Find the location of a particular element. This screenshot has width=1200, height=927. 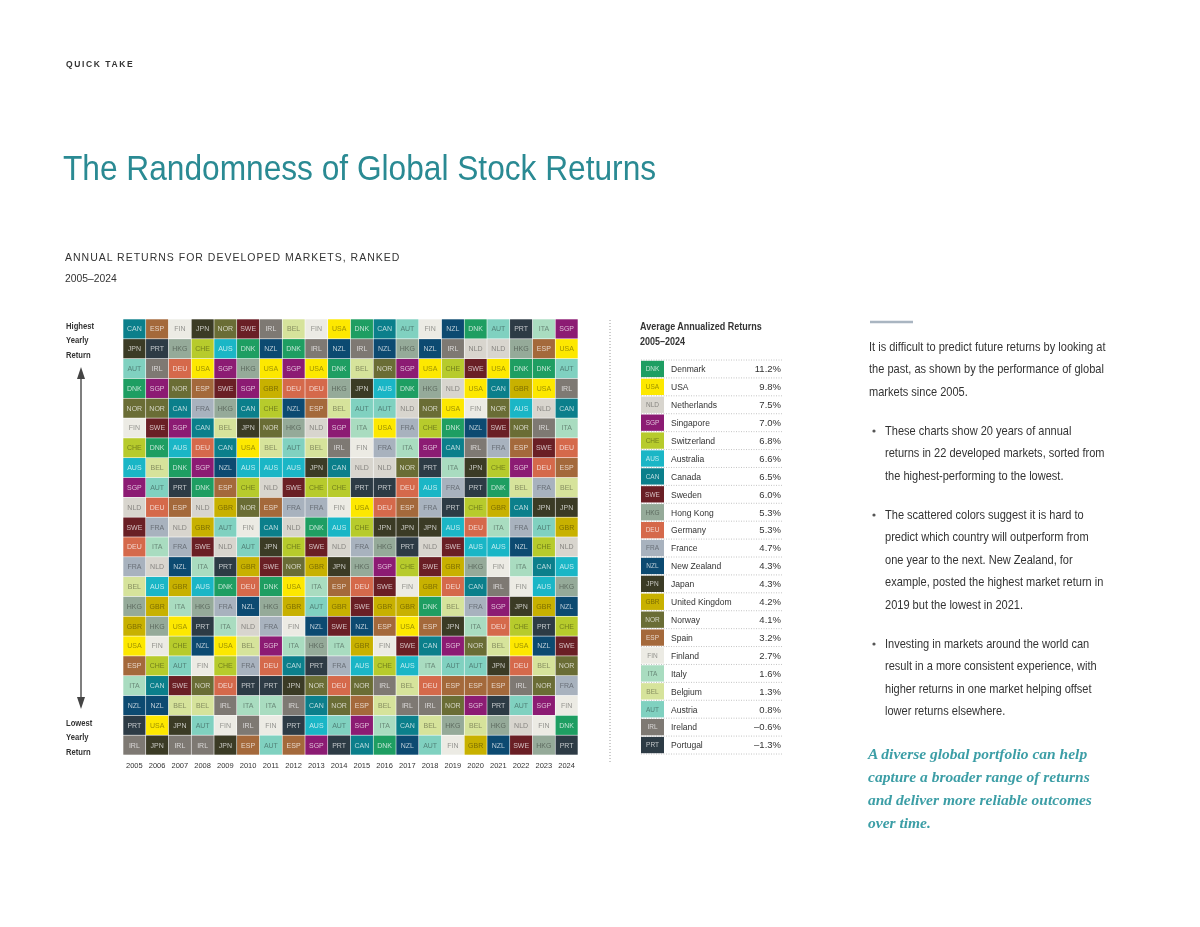

category-label: Australia is located at coordinates (688, 458).